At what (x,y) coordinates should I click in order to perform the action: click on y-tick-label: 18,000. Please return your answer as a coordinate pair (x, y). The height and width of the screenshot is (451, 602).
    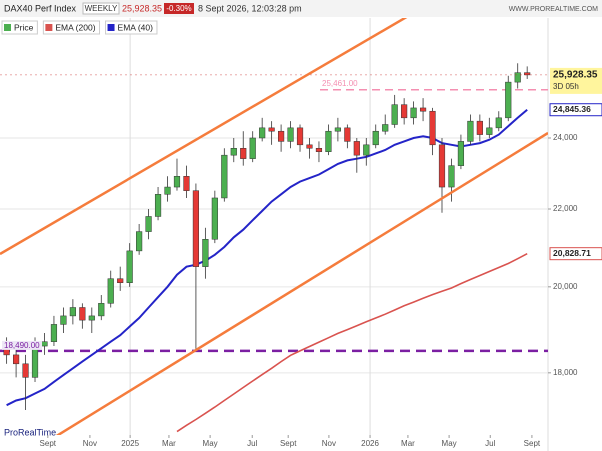
    Looking at the image, I should click on (565, 372).